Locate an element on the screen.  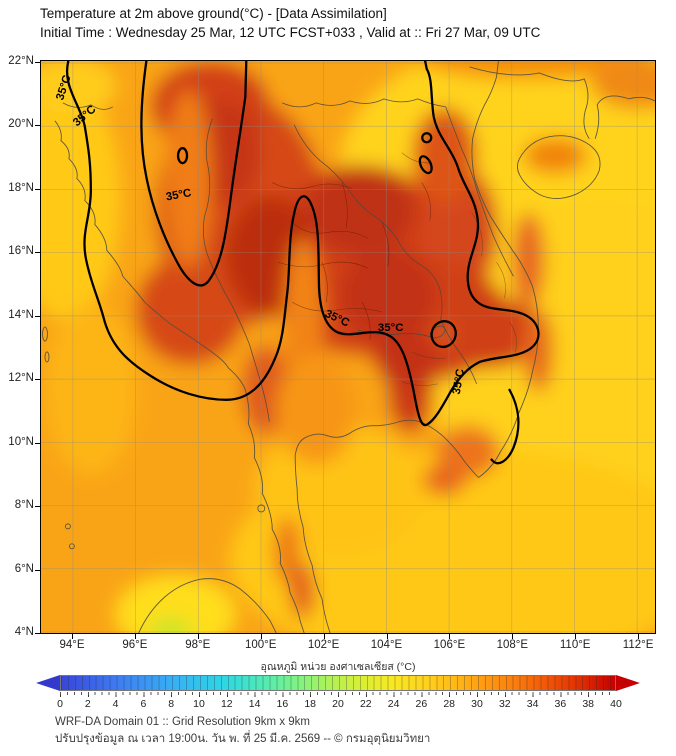
lon-tick-label: 96°E is located at coordinates (135, 645).